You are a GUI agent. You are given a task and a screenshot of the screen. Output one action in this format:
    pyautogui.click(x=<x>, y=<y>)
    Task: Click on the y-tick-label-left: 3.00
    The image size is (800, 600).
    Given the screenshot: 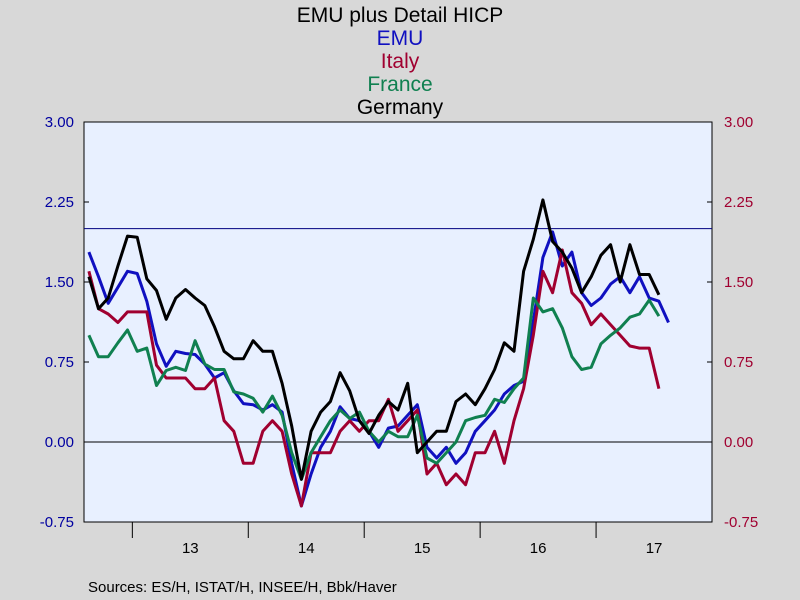 What is the action you would take?
    pyautogui.click(x=59, y=122)
    